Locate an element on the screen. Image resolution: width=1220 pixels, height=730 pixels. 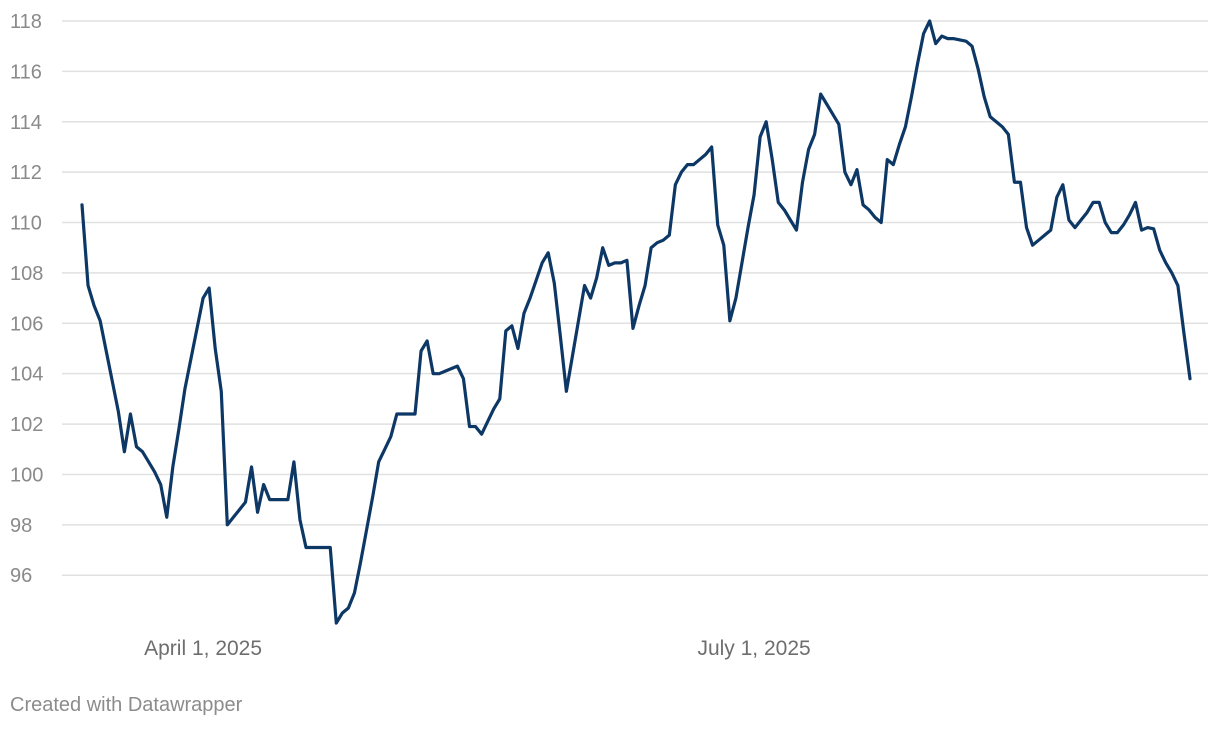
x-tick-label: July 1, 2025 is located at coordinates (753, 648).